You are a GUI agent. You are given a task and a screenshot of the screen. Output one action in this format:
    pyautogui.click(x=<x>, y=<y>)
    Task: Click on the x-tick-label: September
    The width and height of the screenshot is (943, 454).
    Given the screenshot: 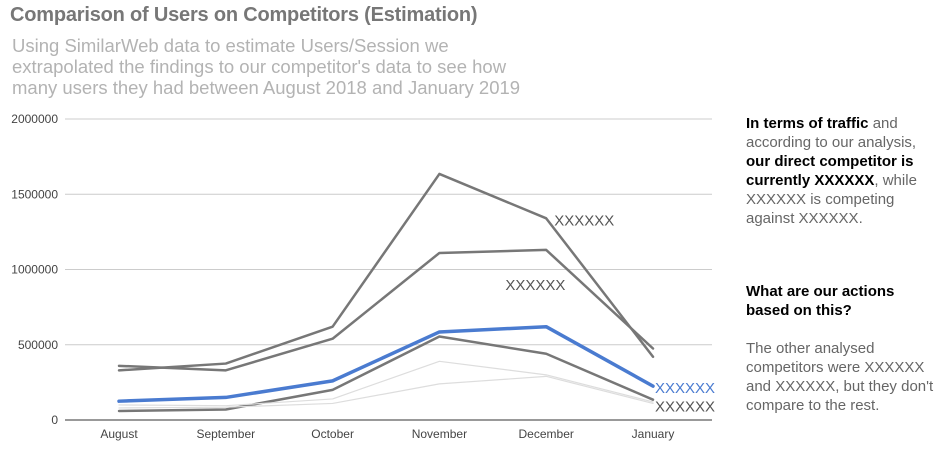 What is the action you would take?
    pyautogui.click(x=225, y=434)
    